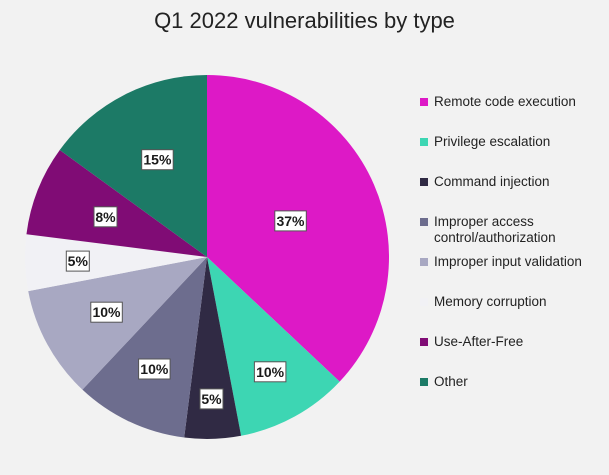 The height and width of the screenshot is (475, 609). I want to click on pie-value-text-4: 10%, so click(106, 312).